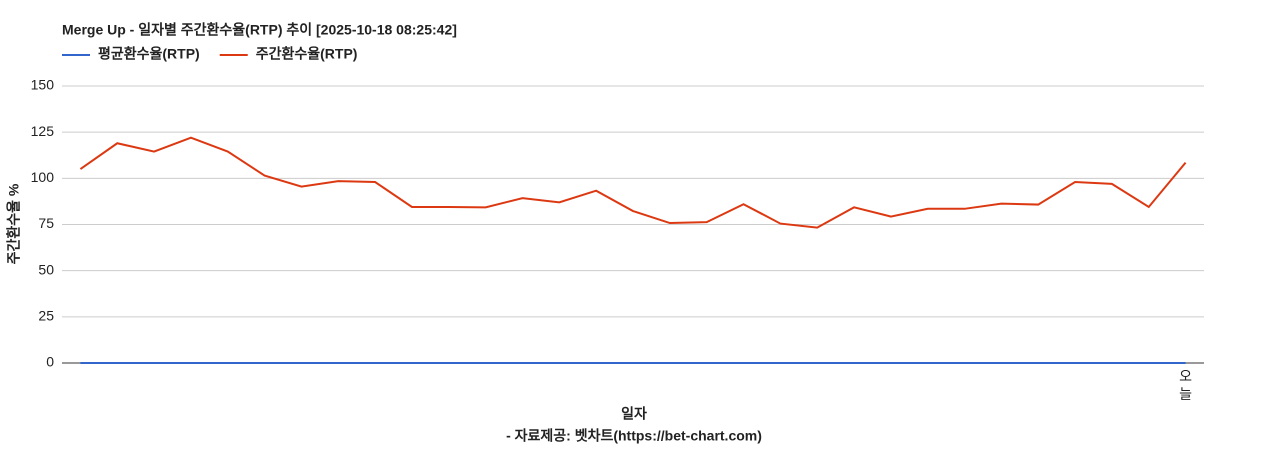 The image size is (1268, 450). Describe the element at coordinates (149, 54) in the screenshot. I see `legend-label: 평균환수율(RTP)` at that location.